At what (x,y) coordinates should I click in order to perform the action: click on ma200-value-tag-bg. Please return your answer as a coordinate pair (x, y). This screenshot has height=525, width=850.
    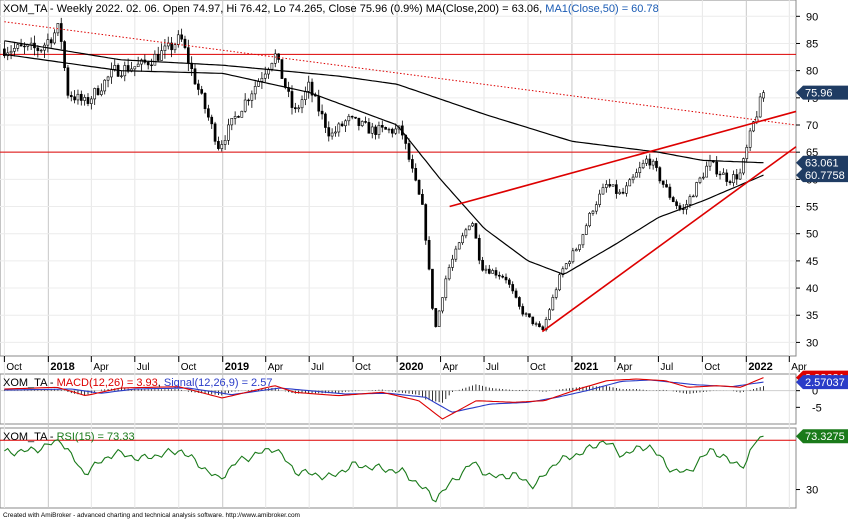
    Looking at the image, I should click on (822, 162).